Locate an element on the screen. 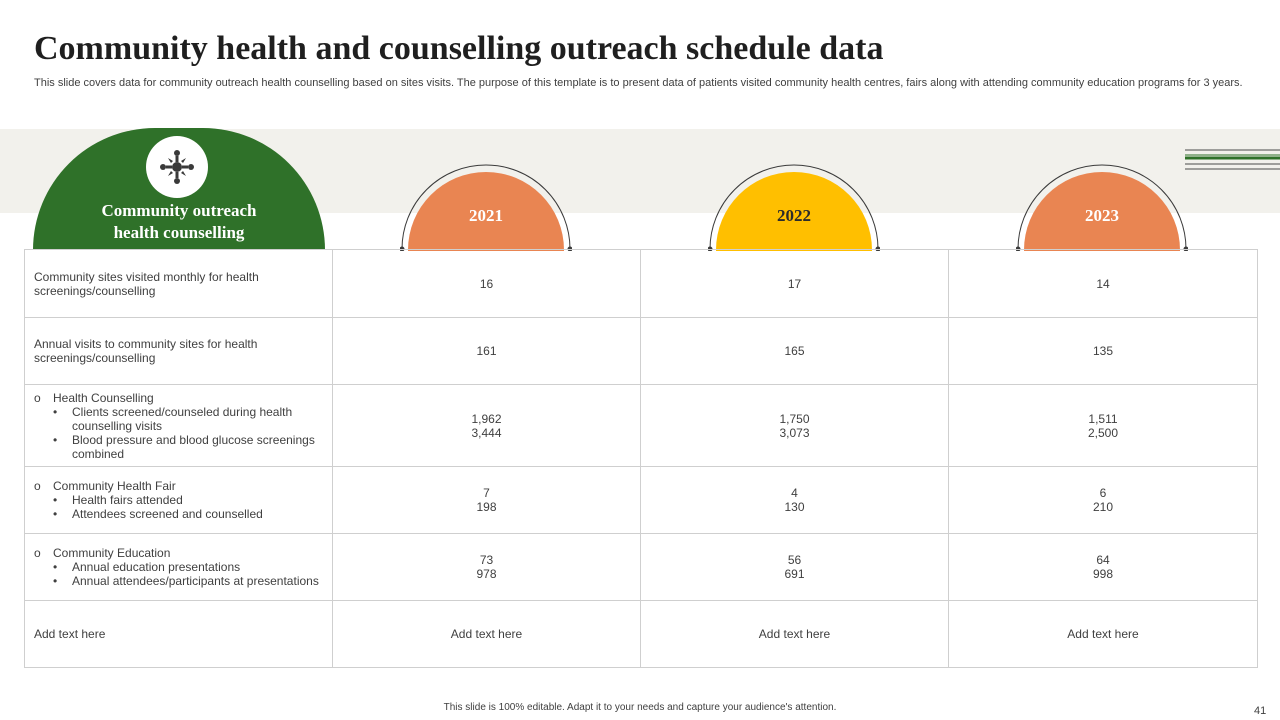  cell-2022: Add text here is located at coordinates (794, 634).